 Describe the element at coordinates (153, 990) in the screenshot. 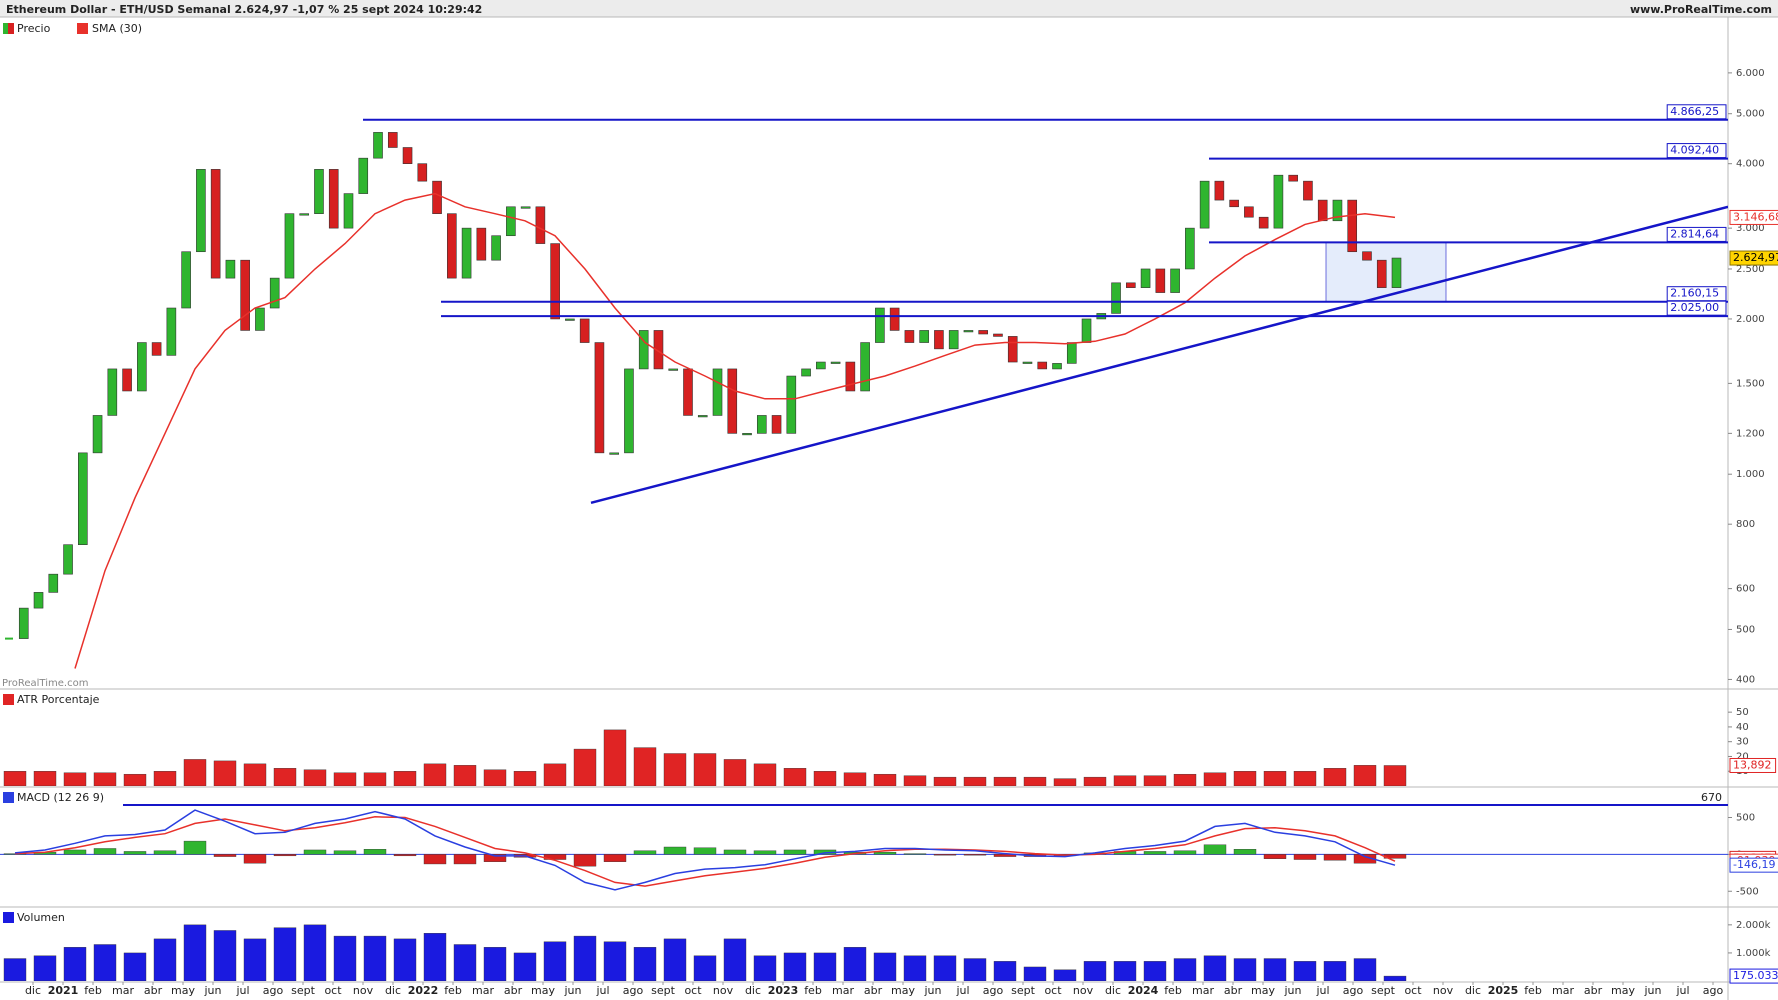

I see `x-tick-label: abr` at that location.